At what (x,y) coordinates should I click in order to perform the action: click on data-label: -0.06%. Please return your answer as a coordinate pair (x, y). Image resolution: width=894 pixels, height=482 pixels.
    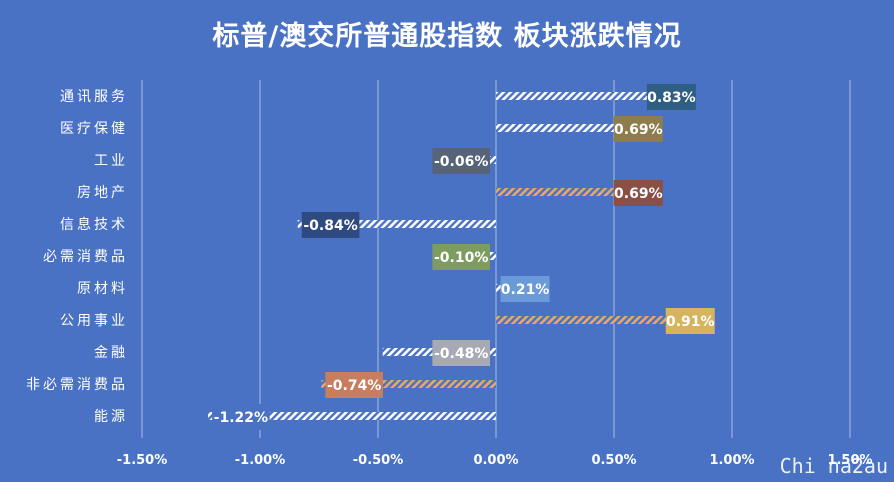
    Looking at the image, I should click on (461, 162).